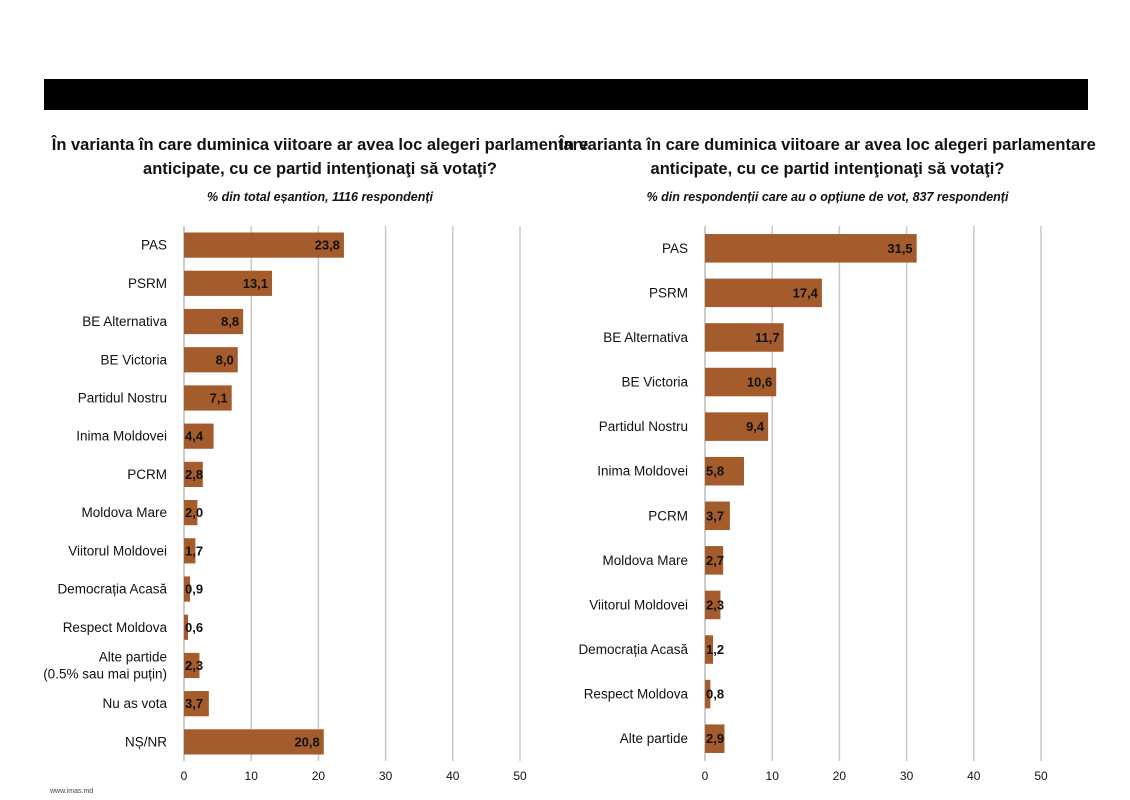 This screenshot has height=800, width=1130. What do you see at coordinates (320, 197) in the screenshot?
I see `chart-subtitle-left: % din total eșantion, 1116 respondenți` at bounding box center [320, 197].